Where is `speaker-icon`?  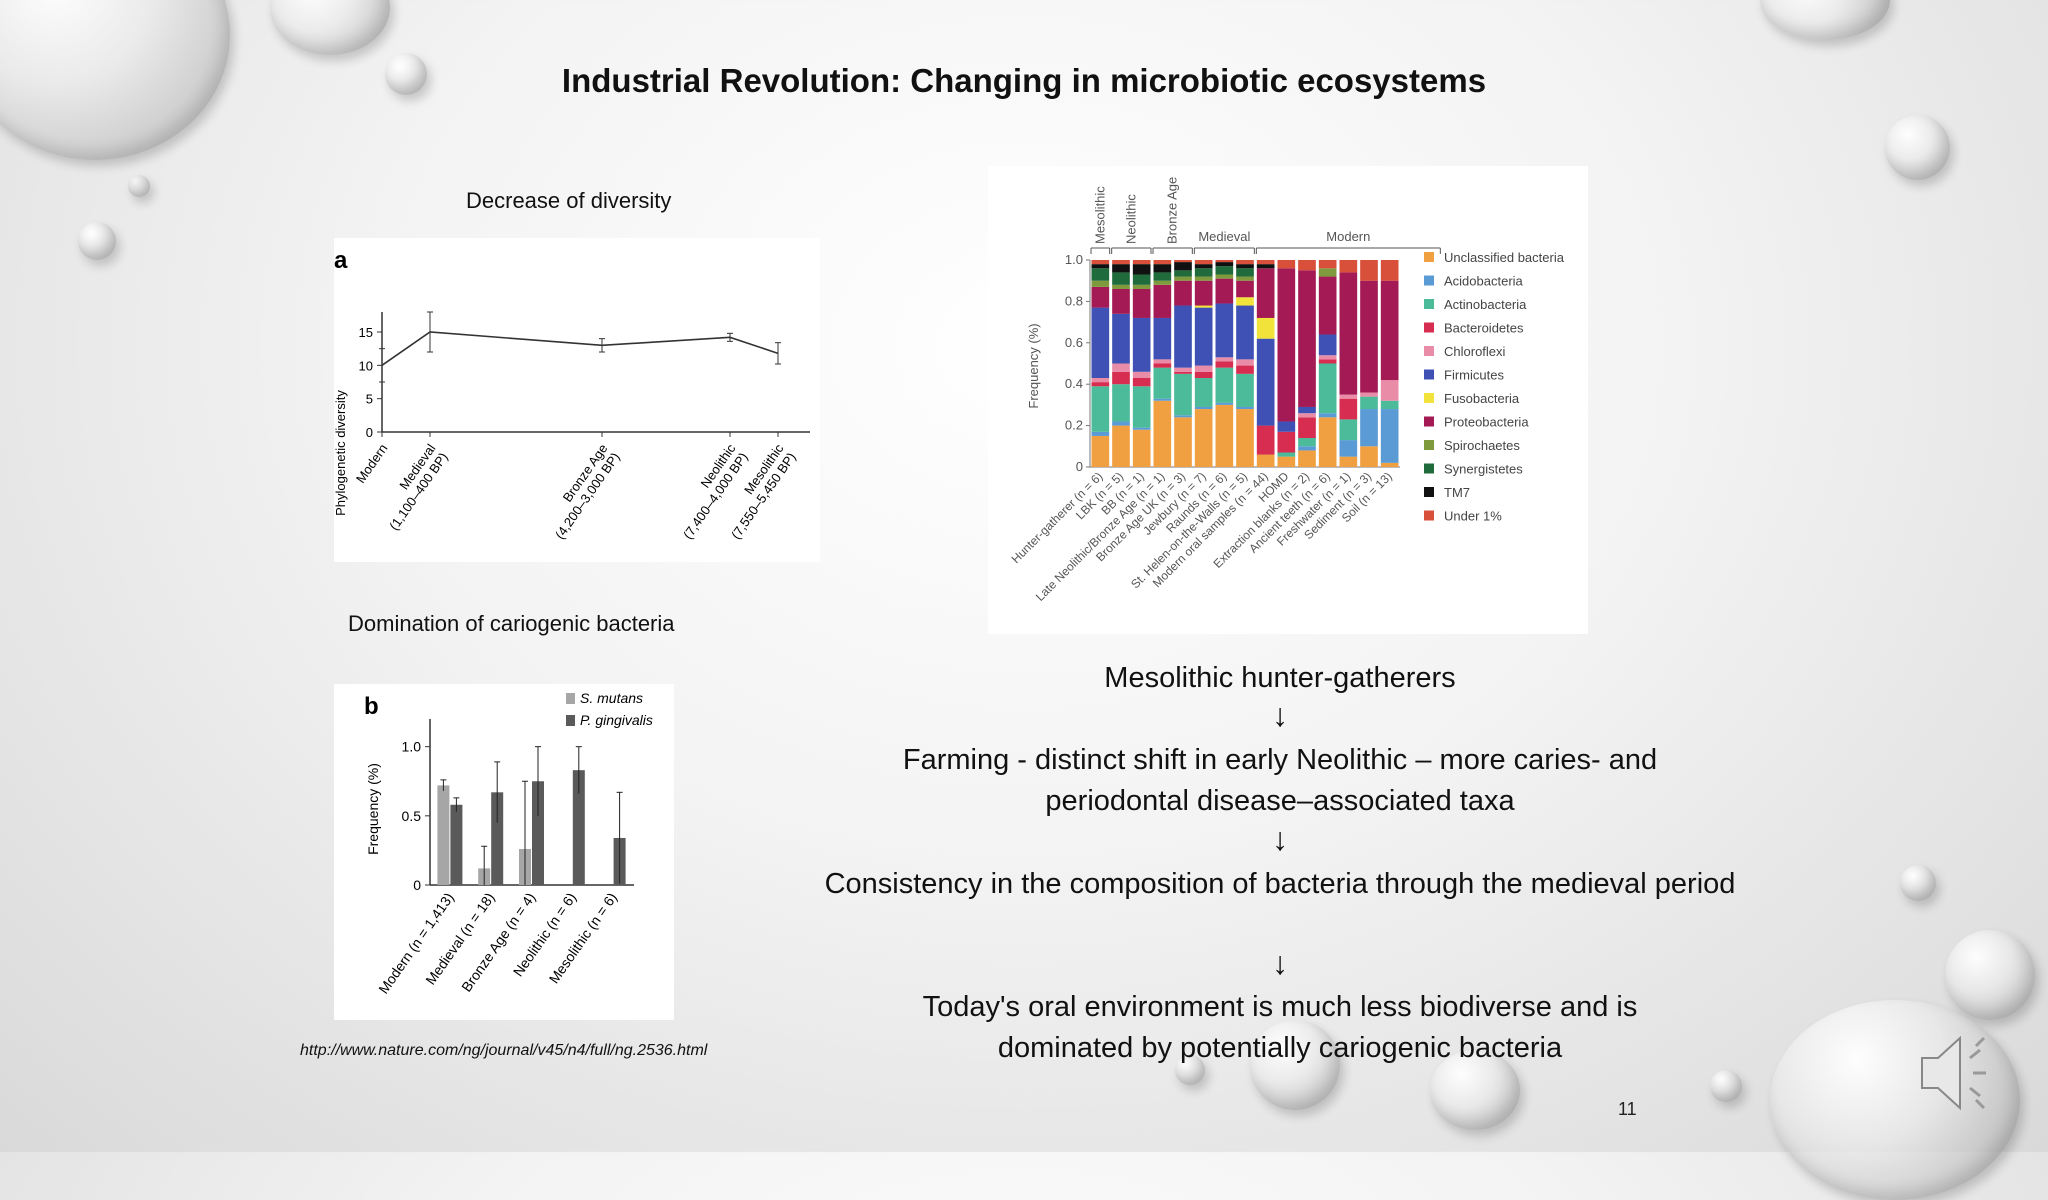 speaker-icon is located at coordinates (1958, 1073).